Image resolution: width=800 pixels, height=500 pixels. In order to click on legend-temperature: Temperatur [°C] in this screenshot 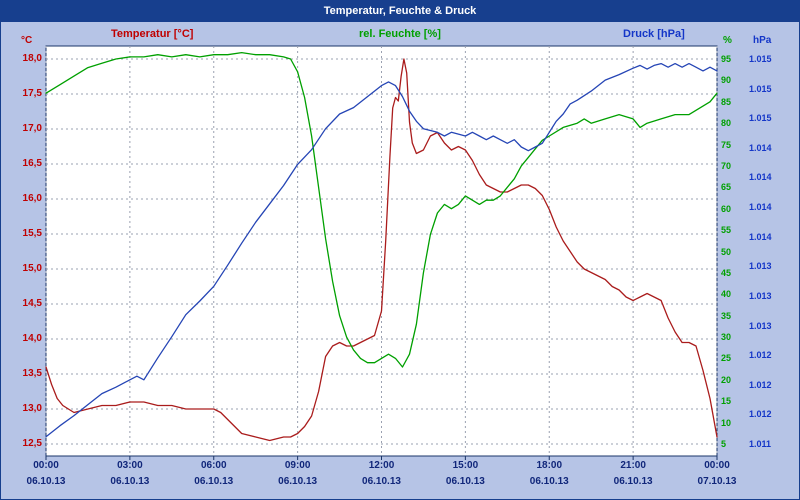, I will do `click(152, 34)`.